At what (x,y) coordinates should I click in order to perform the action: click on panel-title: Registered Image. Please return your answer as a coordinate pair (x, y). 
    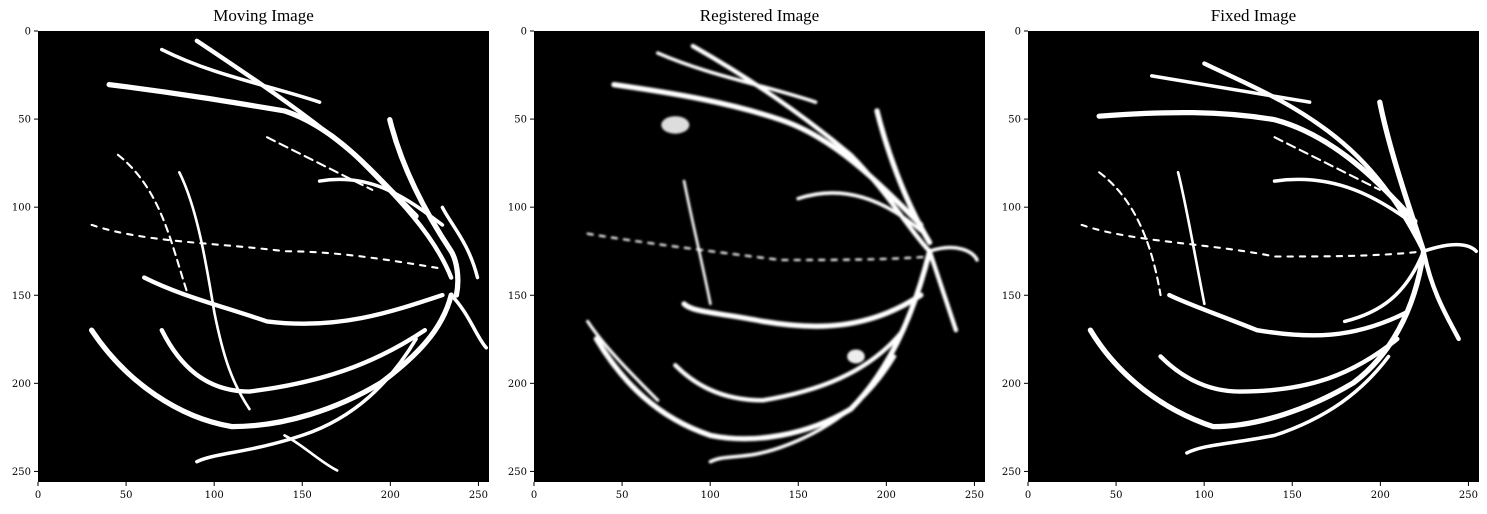
    Looking at the image, I should click on (759, 15).